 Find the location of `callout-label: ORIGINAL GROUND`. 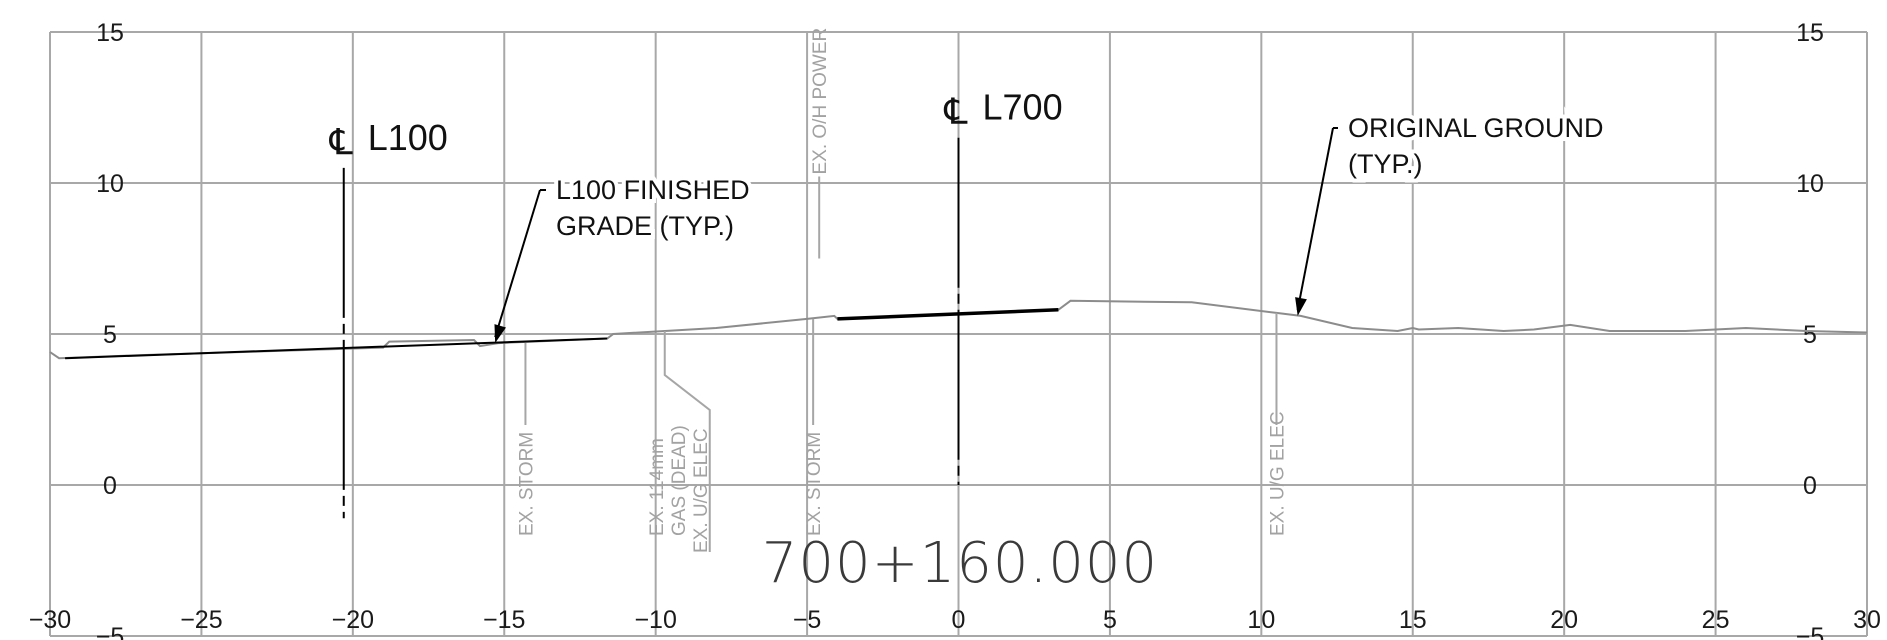

callout-label: ORIGINAL GROUND is located at coordinates (1476, 128).